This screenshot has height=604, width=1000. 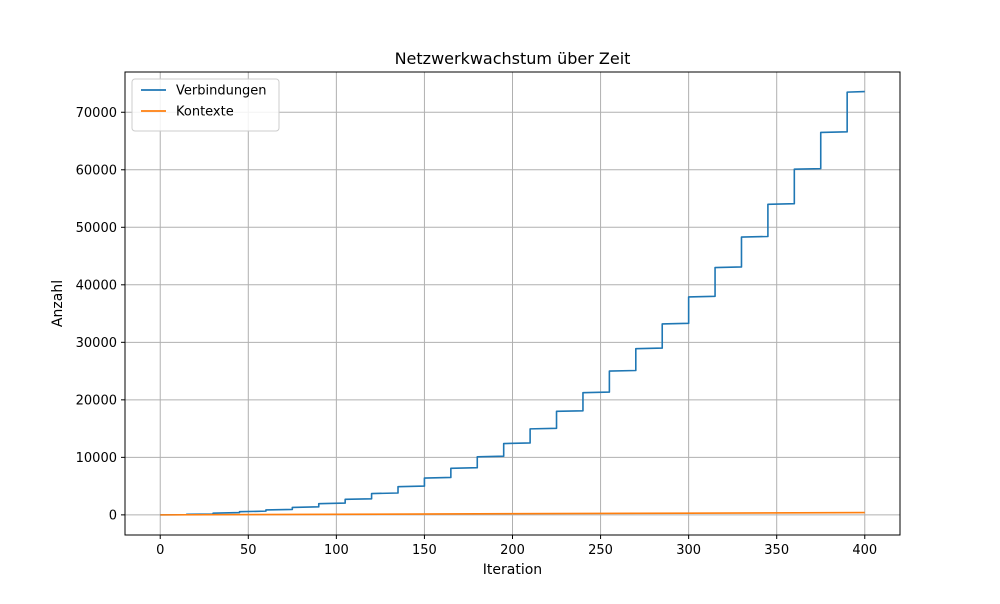 What do you see at coordinates (96, 228) in the screenshot?
I see `y-tick-label: 50000` at bounding box center [96, 228].